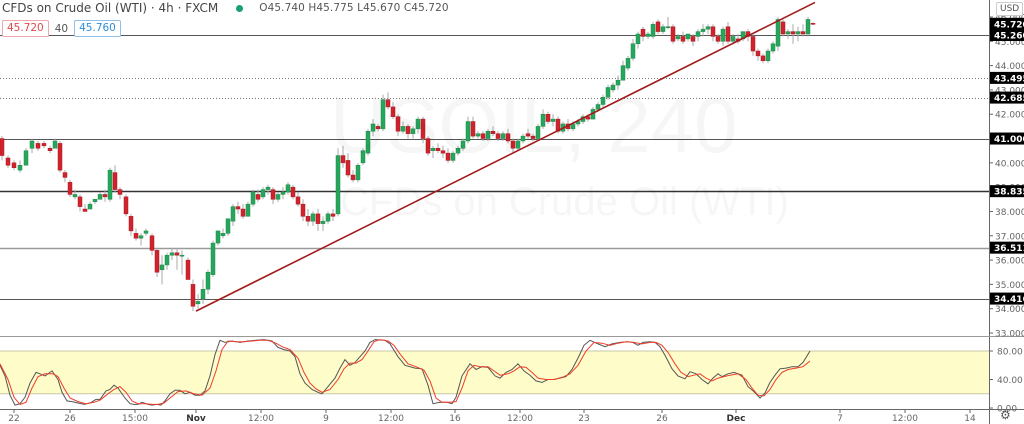  I want to click on svg-text: 43.495, so click(1009, 79).